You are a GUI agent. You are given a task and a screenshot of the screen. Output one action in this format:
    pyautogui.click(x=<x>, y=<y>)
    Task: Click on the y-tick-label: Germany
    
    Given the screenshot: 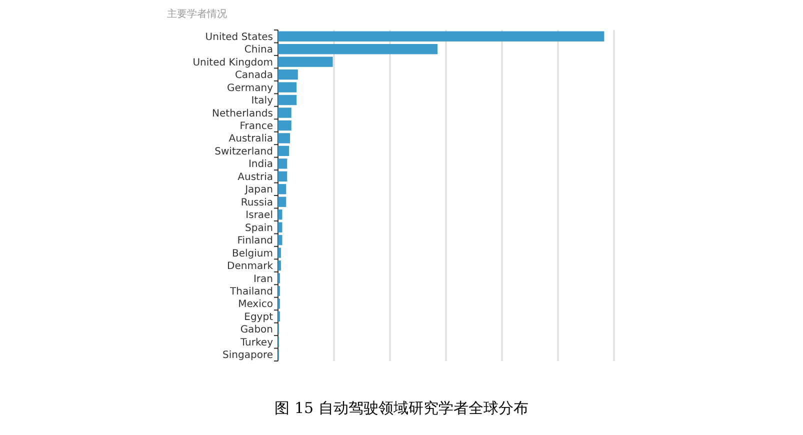 What is the action you would take?
    pyautogui.click(x=250, y=88)
    